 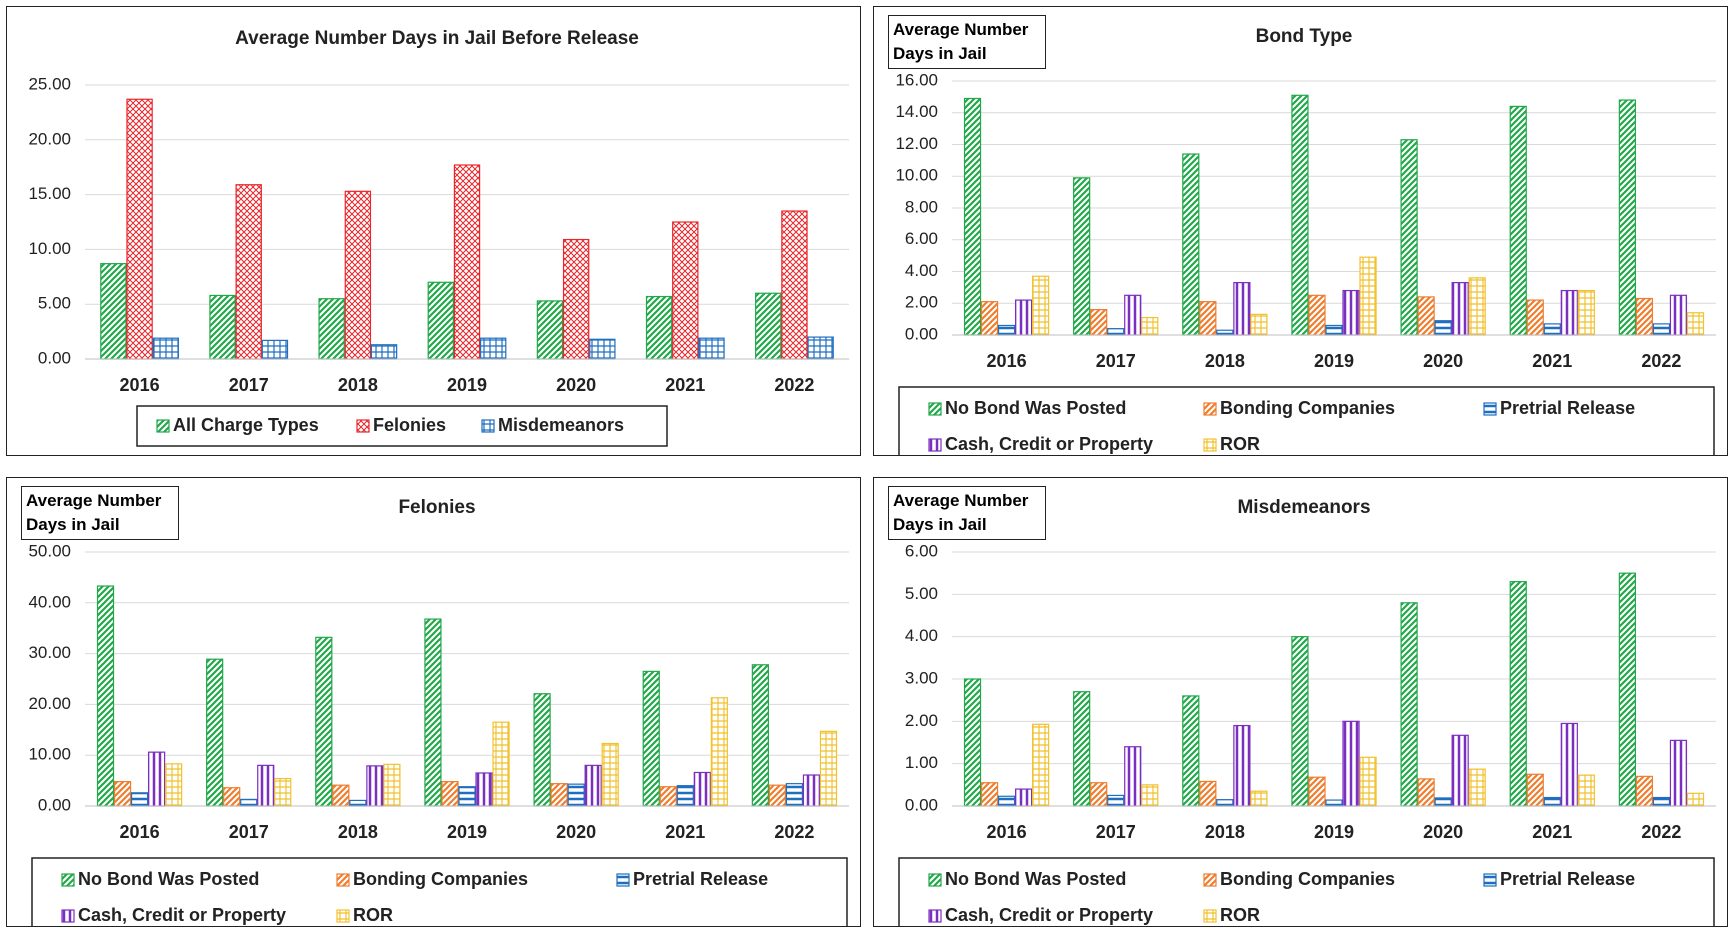 I want to click on y-tick-label: 2.00, so click(x=921, y=720).